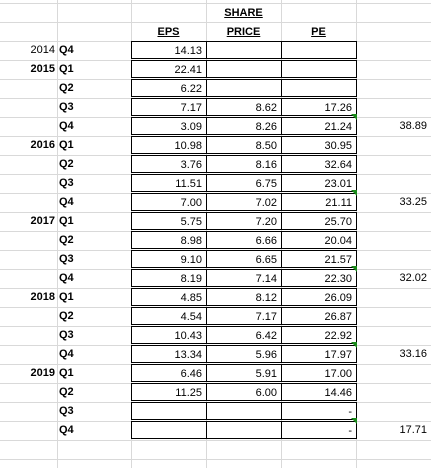 The height and width of the screenshot is (468, 431). What do you see at coordinates (244, 164) in the screenshot?
I see `share-price-cell: 8.16` at bounding box center [244, 164].